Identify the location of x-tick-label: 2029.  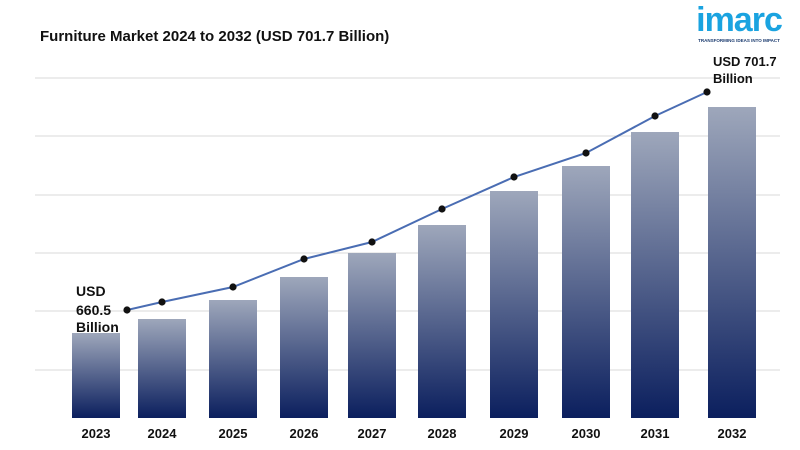
(514, 433).